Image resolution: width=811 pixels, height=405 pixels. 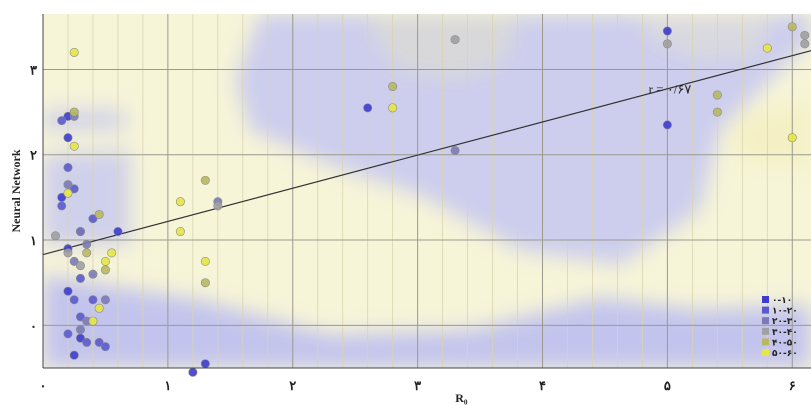 I want to click on legend-label: ۱۰-۲۰, so click(x=785, y=312).